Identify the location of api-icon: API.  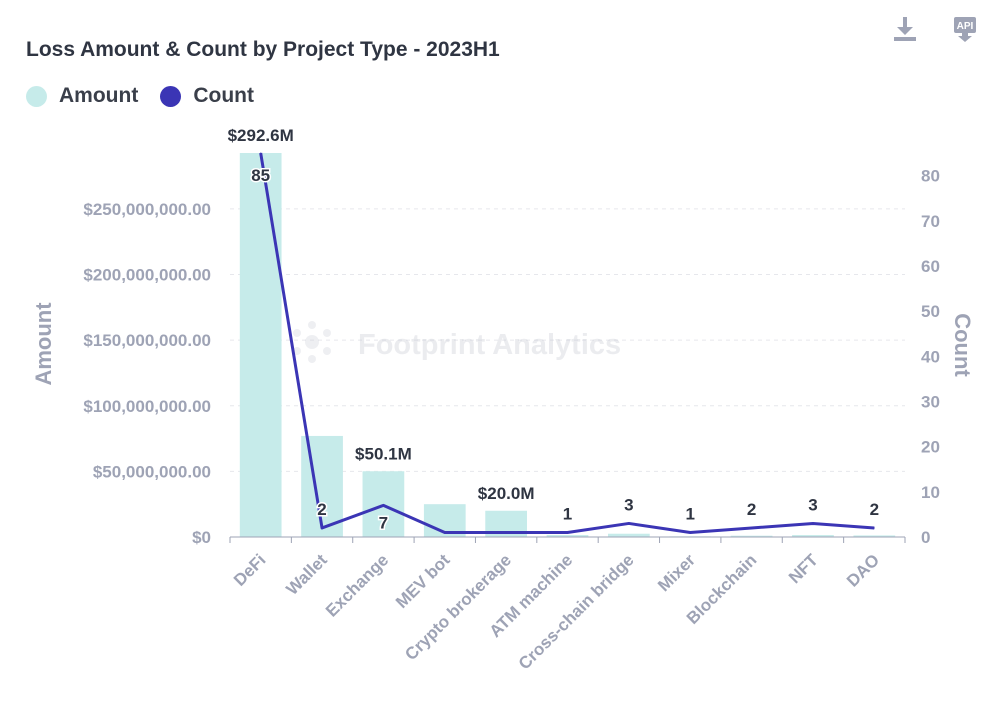
(965, 29).